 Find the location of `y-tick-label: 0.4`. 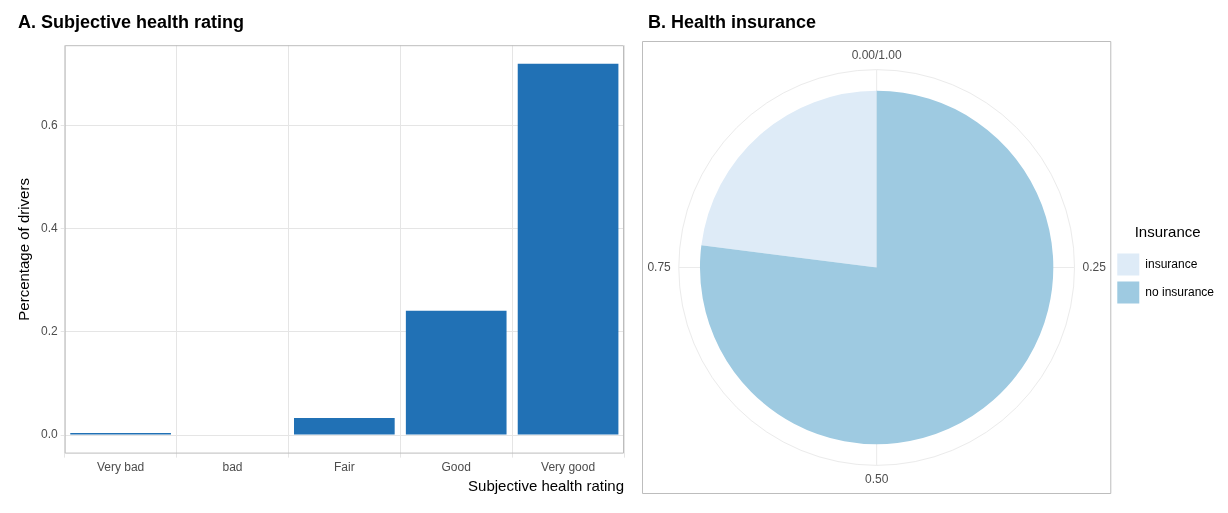

y-tick-label: 0.4 is located at coordinates (49, 228).